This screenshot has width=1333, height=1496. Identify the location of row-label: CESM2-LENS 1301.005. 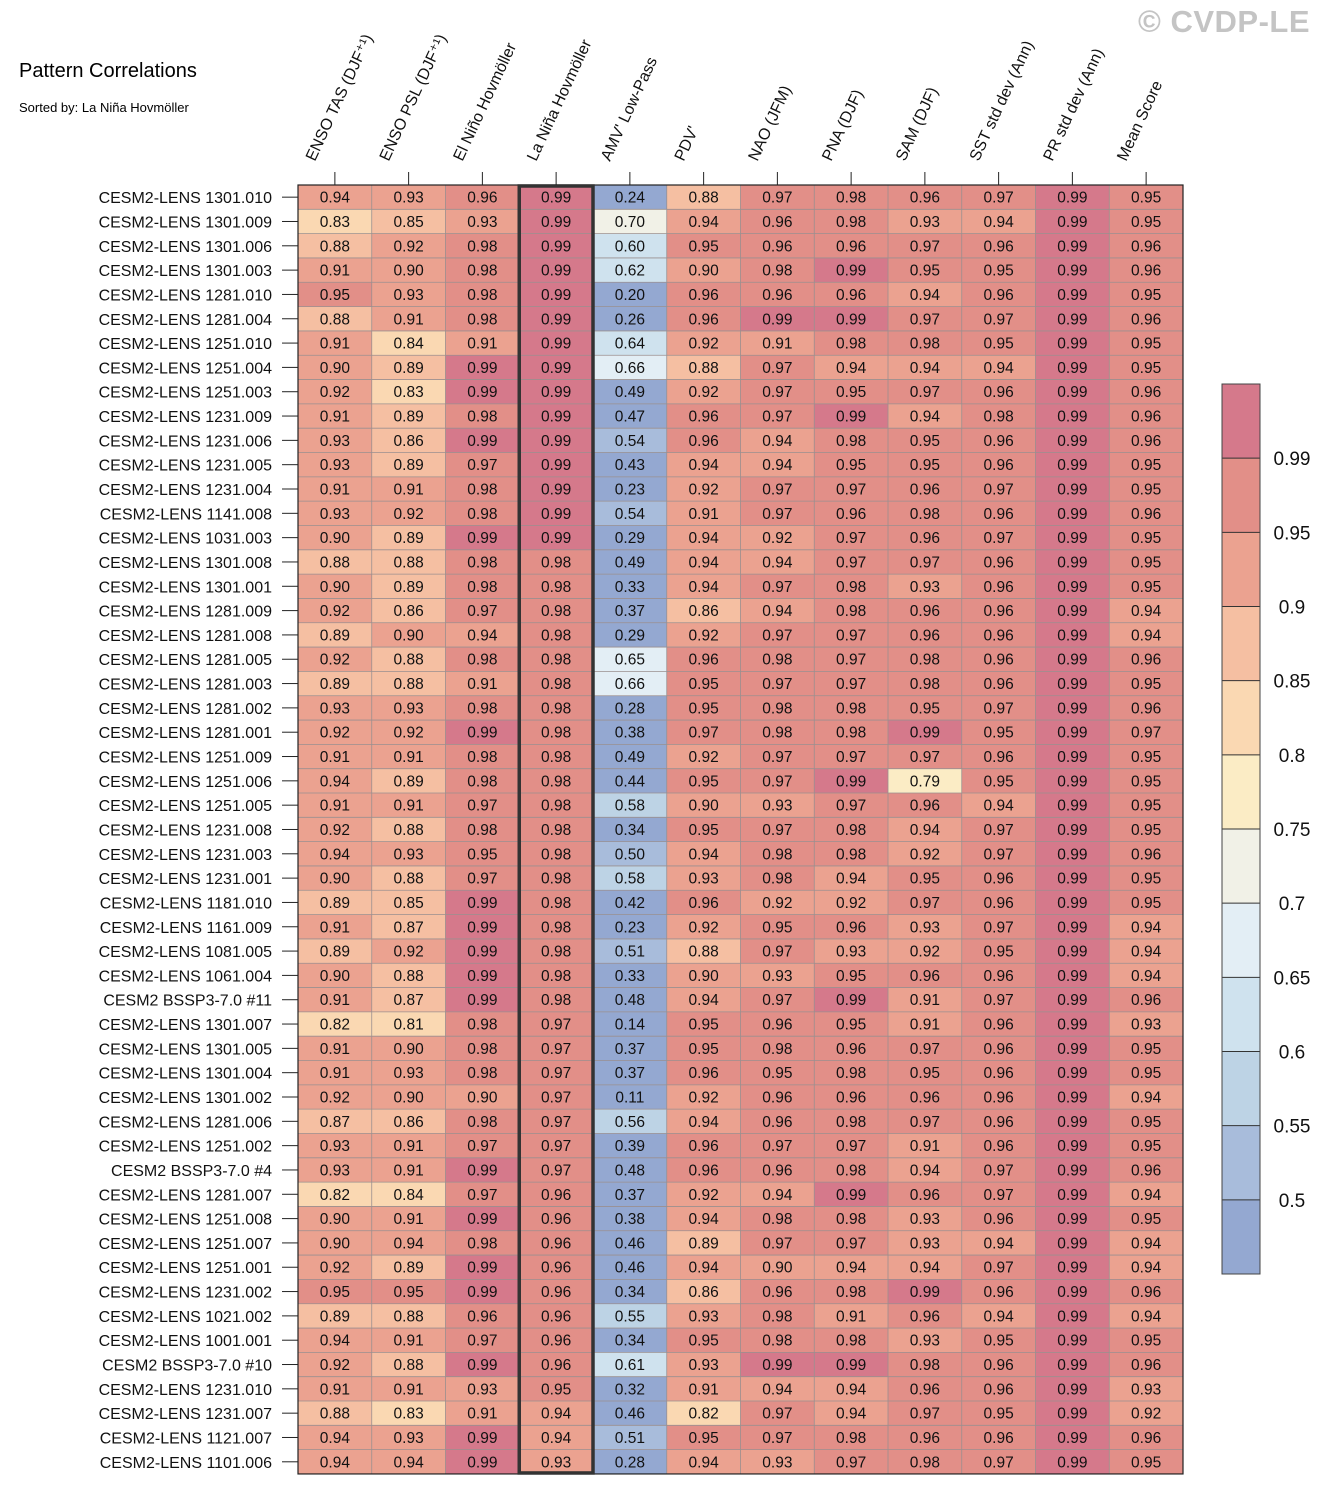
(186, 1049).